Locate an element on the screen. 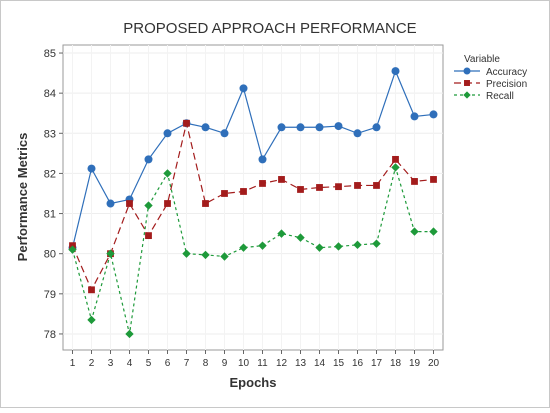 The height and width of the screenshot is (413, 550). x-axis-label: Epochs is located at coordinates (253, 382).